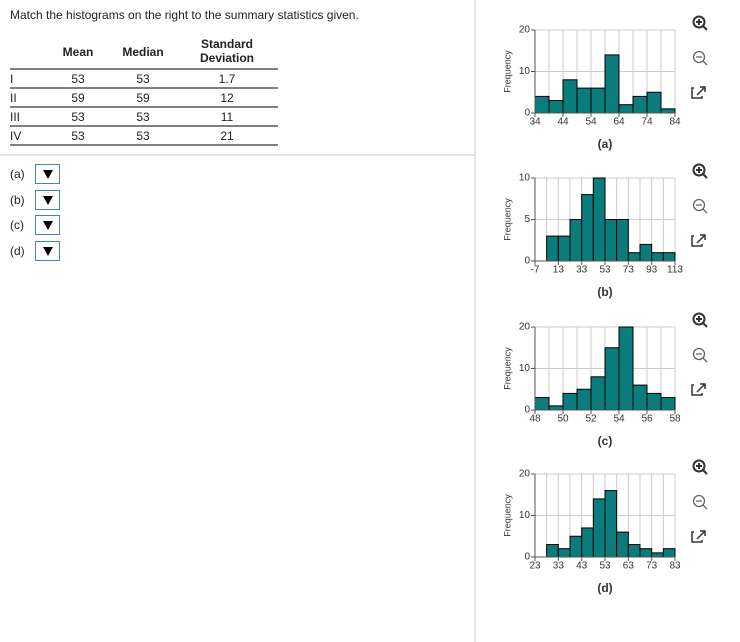 The width and height of the screenshot is (740, 642). What do you see at coordinates (227, 98) in the screenshot?
I see `table-cell: 12` at bounding box center [227, 98].